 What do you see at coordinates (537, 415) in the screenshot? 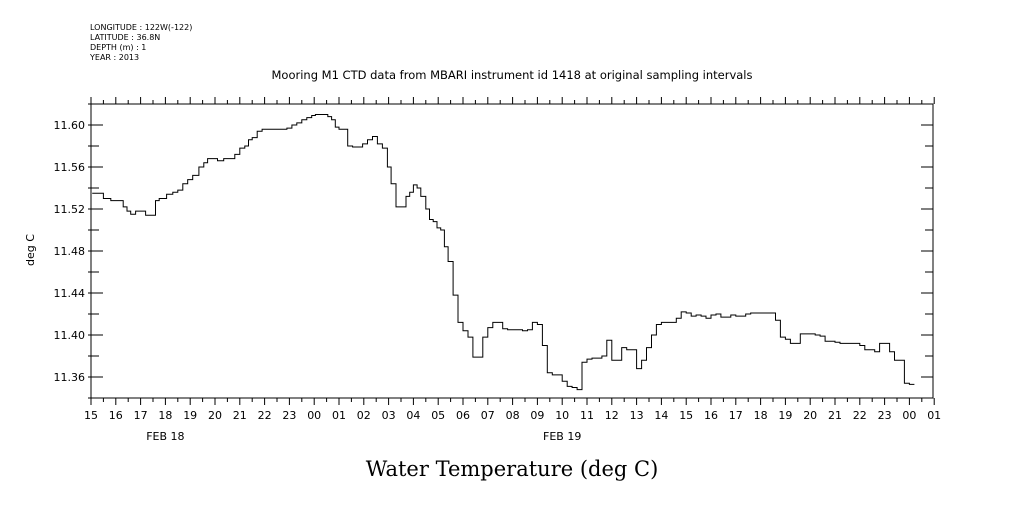
I see `x-tick-label: 09` at bounding box center [537, 415].